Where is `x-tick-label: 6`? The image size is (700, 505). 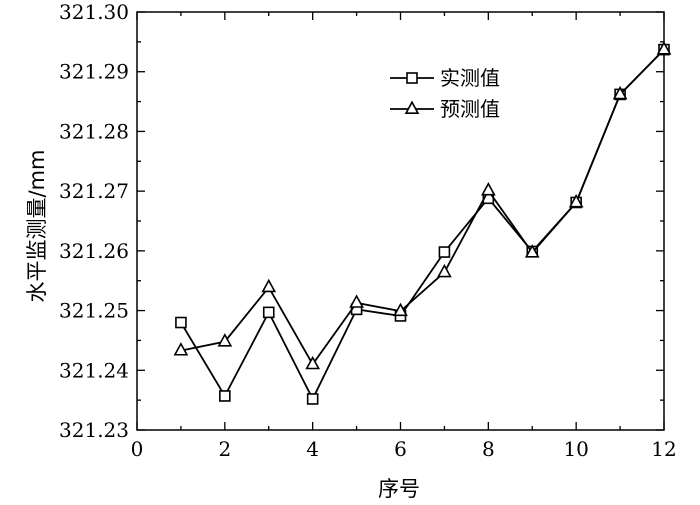 x-tick-label: 6 is located at coordinates (400, 449).